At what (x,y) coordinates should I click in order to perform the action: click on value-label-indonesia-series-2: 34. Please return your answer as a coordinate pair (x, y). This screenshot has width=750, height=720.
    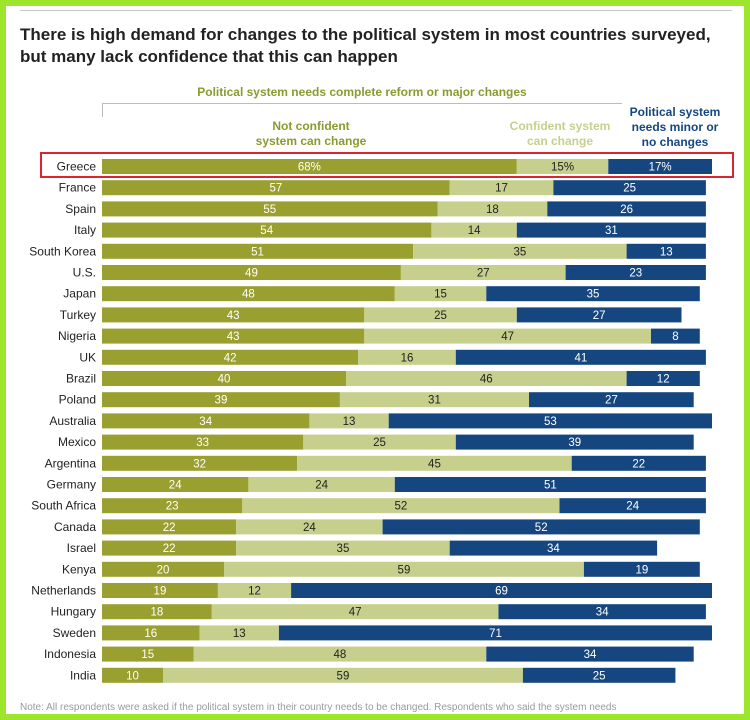
    Looking at the image, I should click on (590, 655).